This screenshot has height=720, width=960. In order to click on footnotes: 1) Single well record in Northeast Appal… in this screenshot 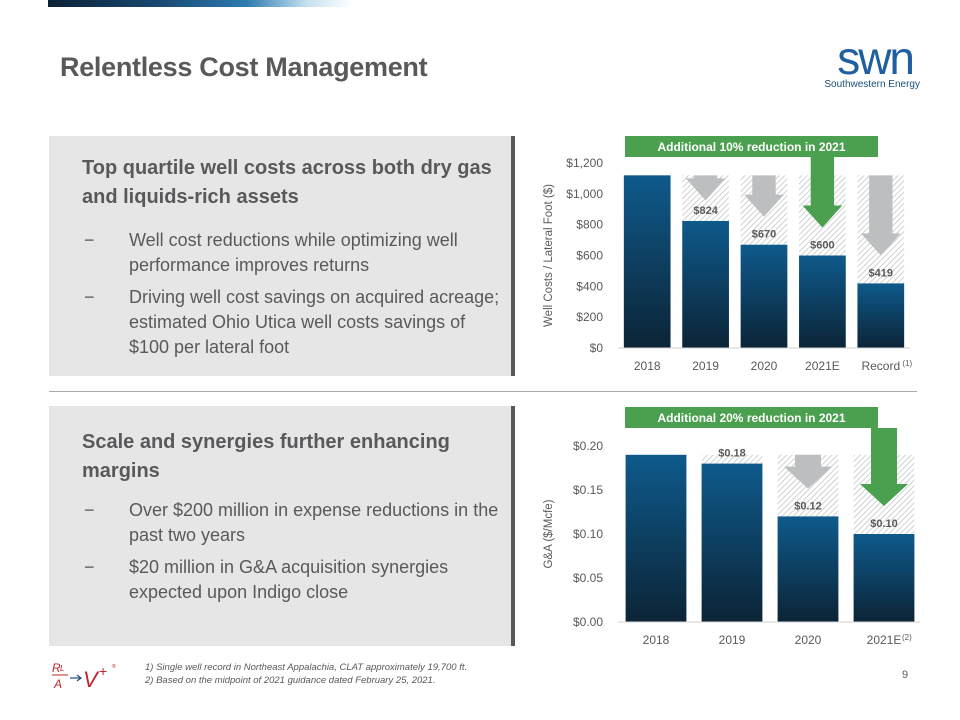, I will do `click(306, 674)`.